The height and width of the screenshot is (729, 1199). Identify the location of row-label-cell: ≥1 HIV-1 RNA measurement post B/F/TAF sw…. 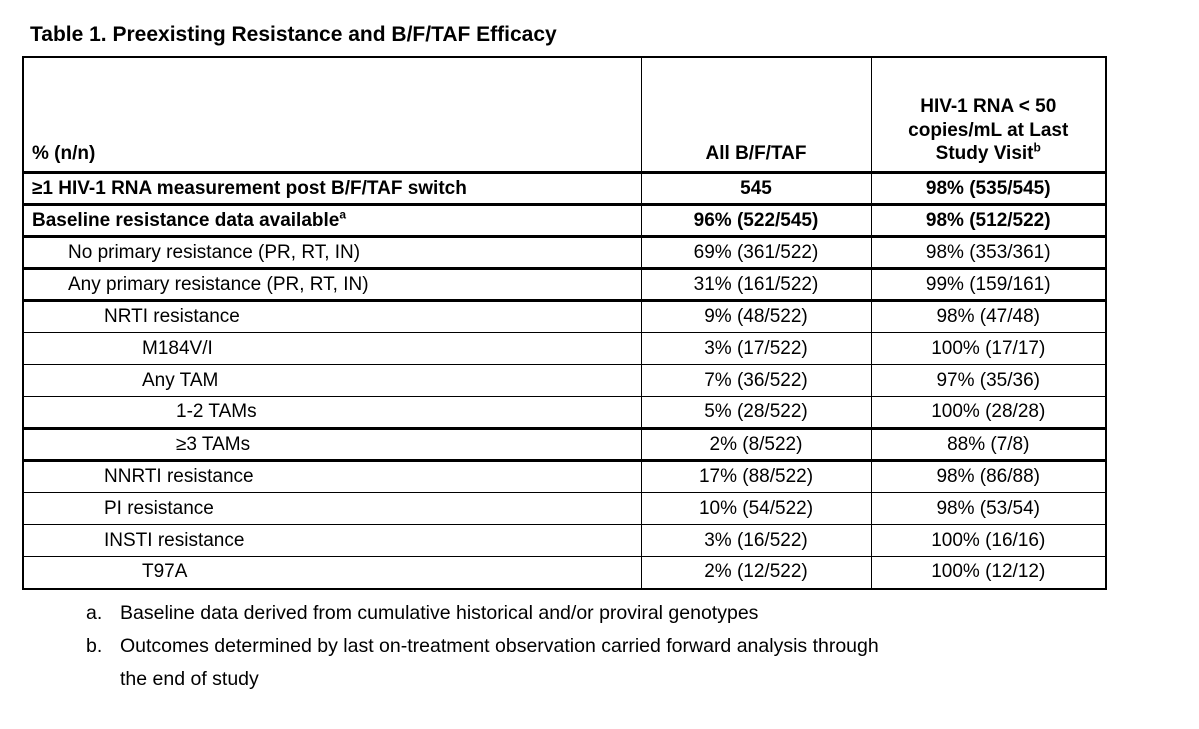
(332, 189).